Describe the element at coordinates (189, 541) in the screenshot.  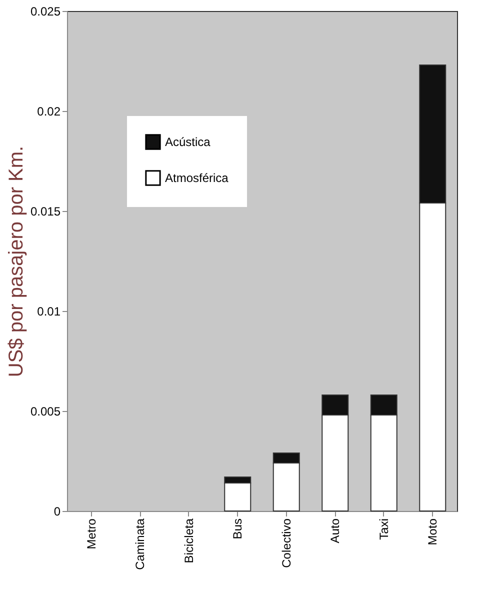
I see `x-tick-label: Bicicleta` at that location.